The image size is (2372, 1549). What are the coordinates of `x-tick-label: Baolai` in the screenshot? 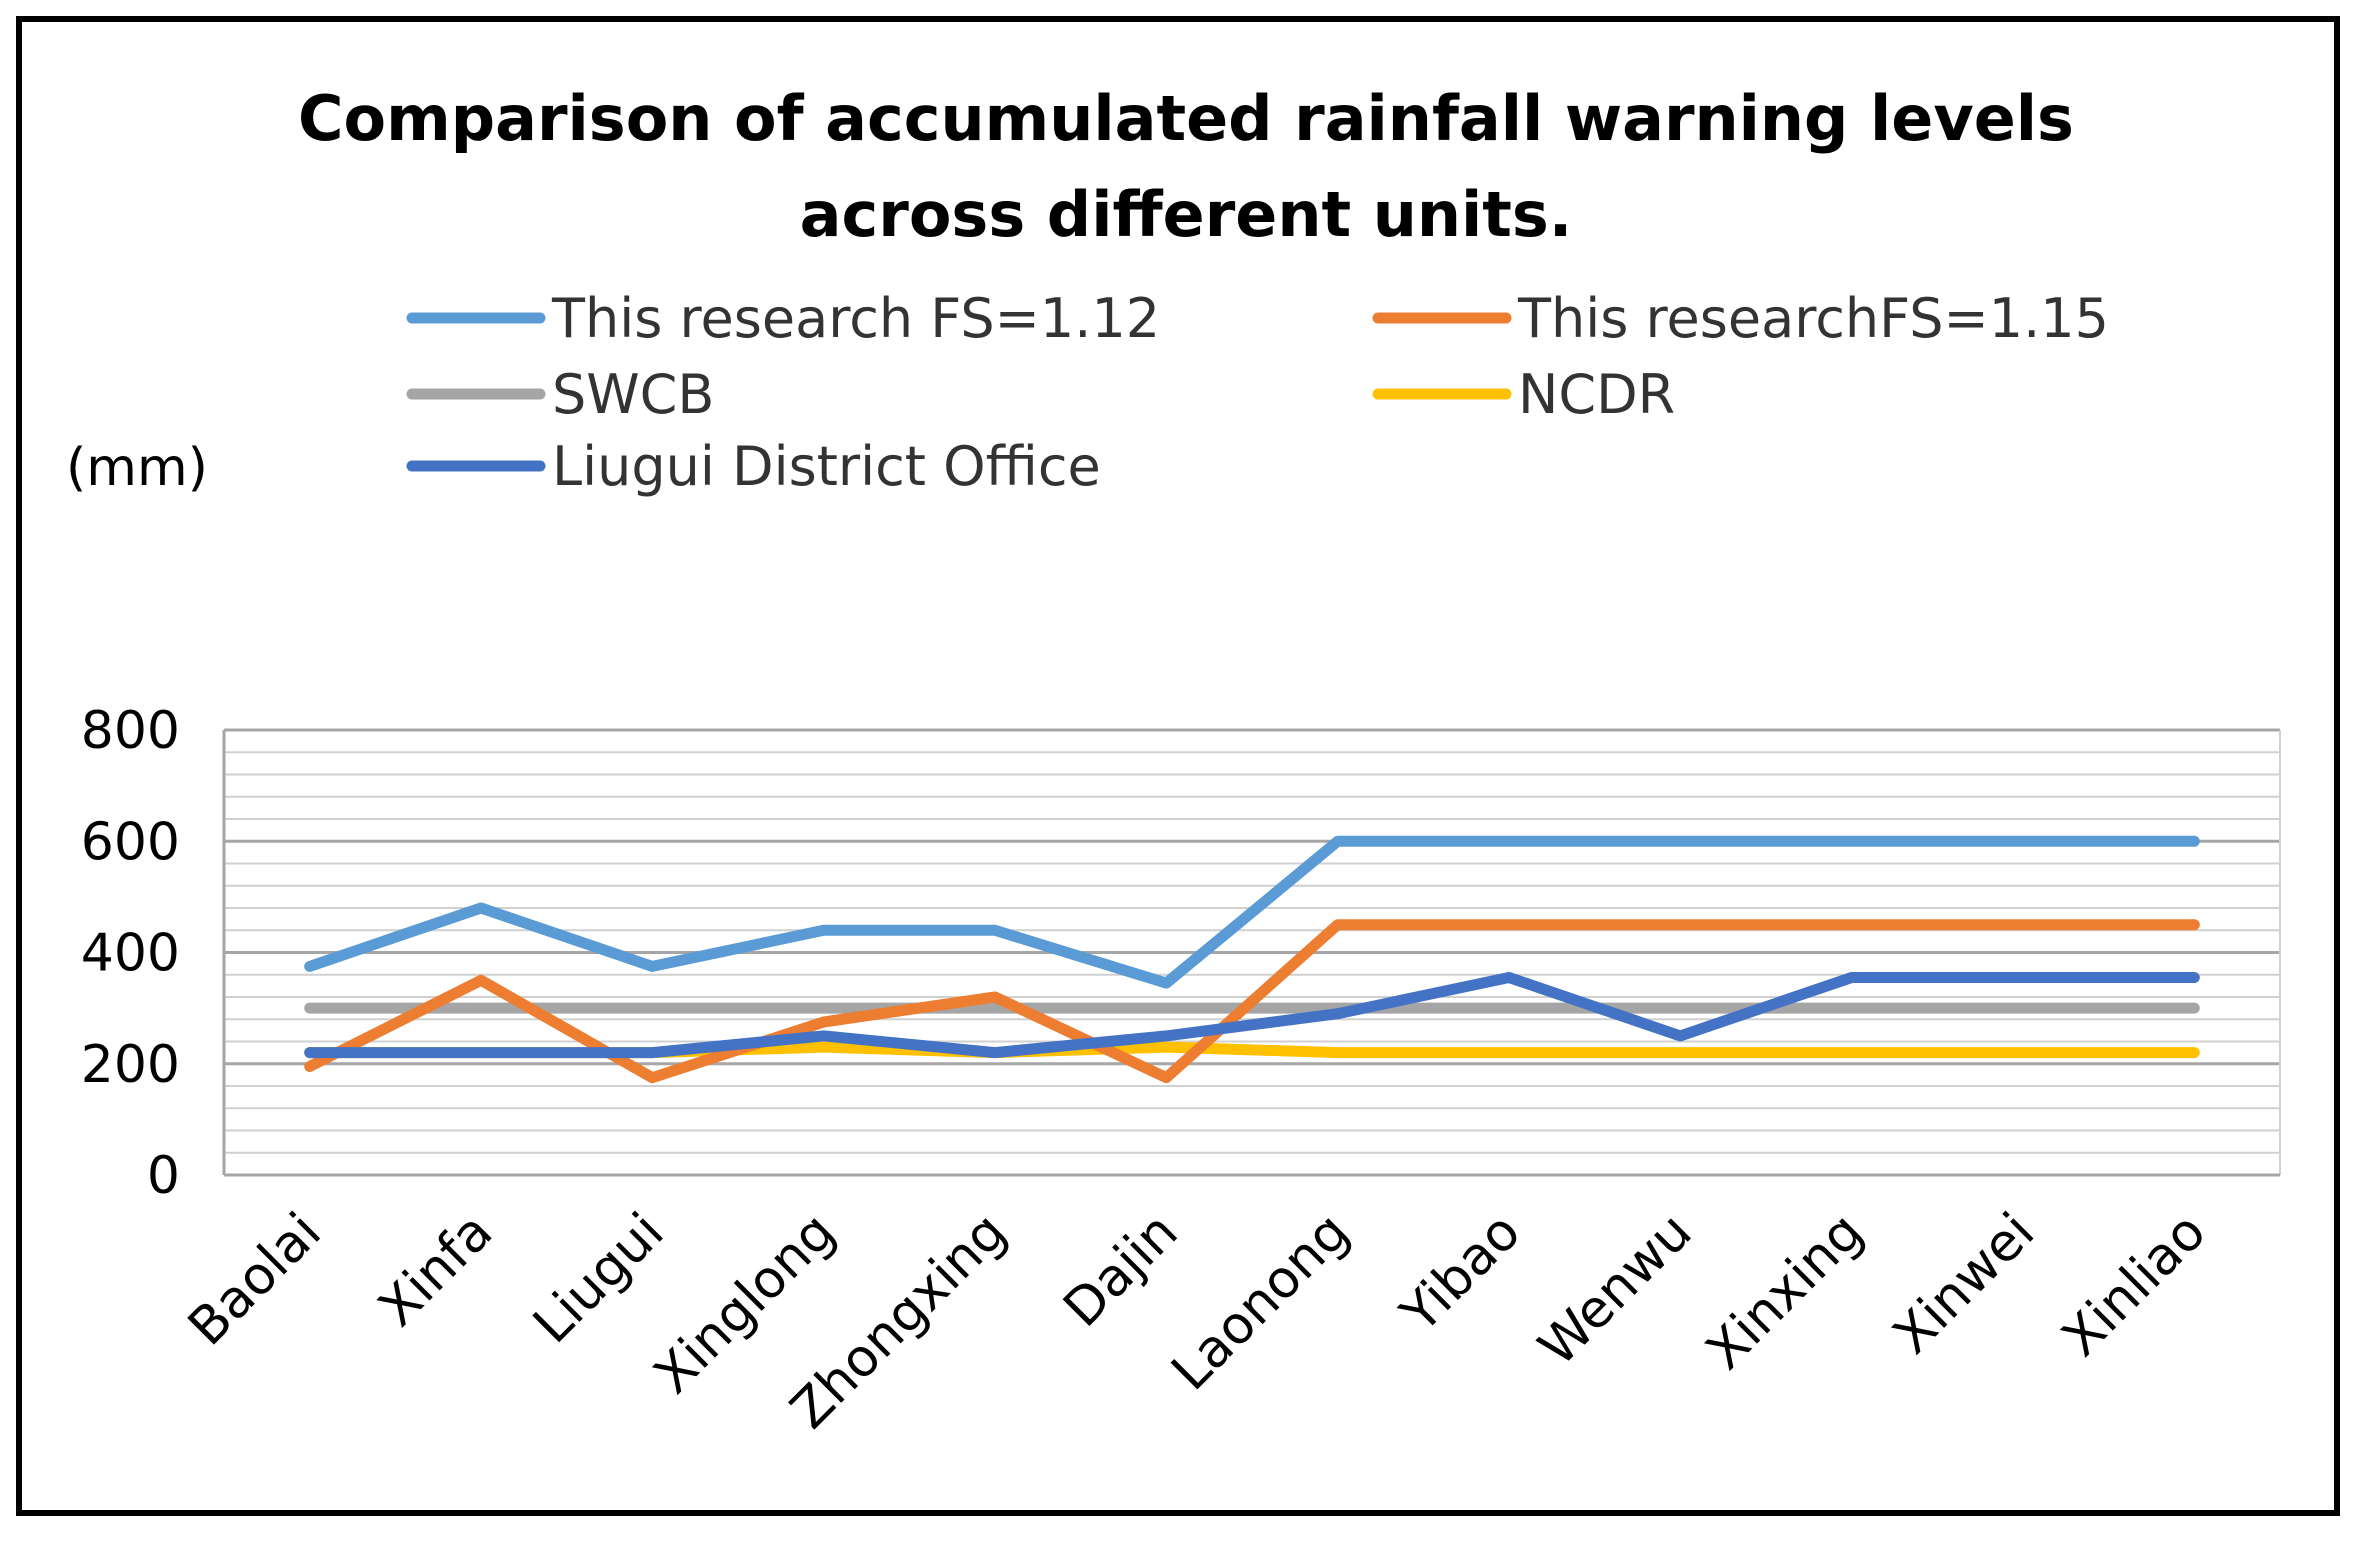 It's located at (255, 1280).